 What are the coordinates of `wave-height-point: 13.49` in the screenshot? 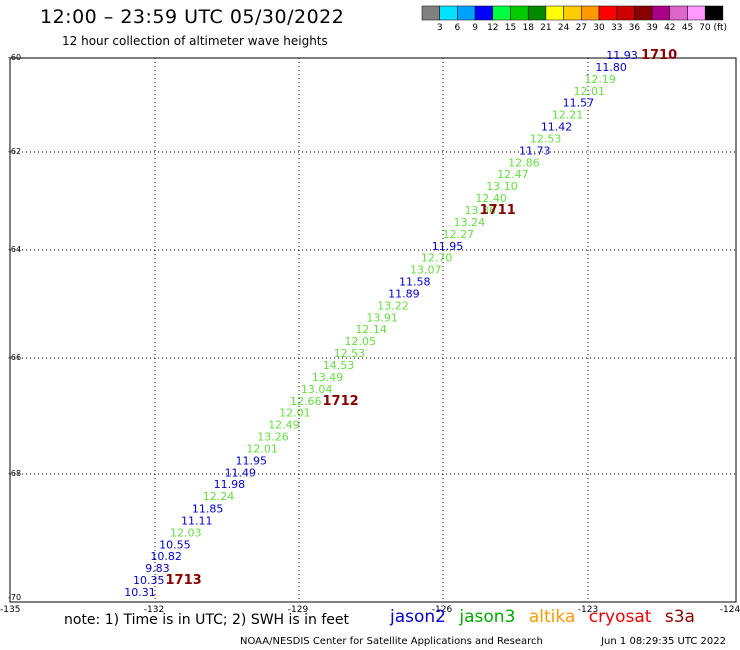 It's located at (328, 377).